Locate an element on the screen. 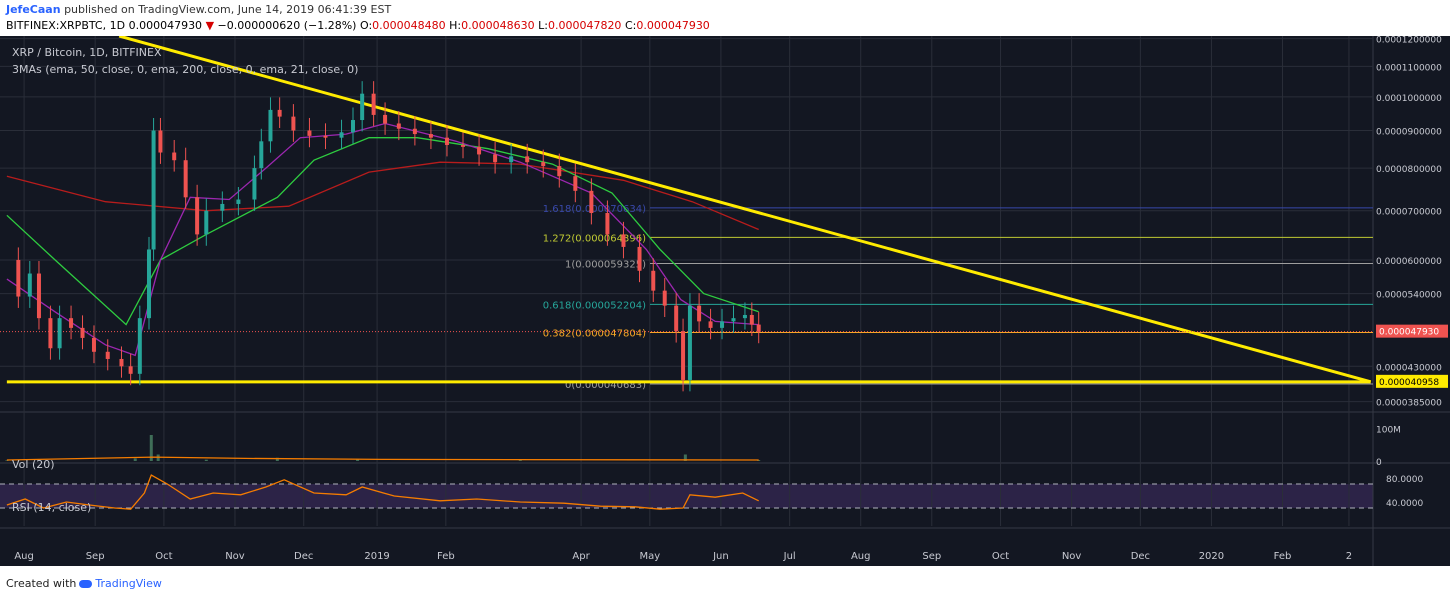  tradingview-link: TradingView is located at coordinates (128, 583).